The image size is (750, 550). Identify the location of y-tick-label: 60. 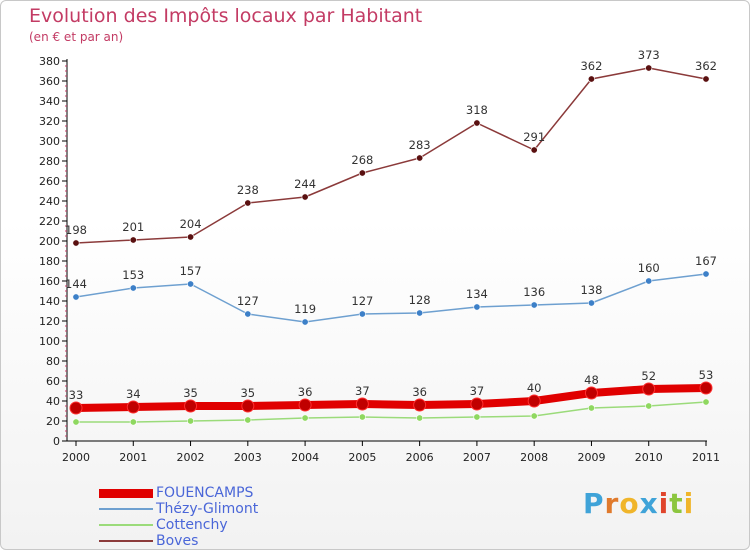
(53, 381).